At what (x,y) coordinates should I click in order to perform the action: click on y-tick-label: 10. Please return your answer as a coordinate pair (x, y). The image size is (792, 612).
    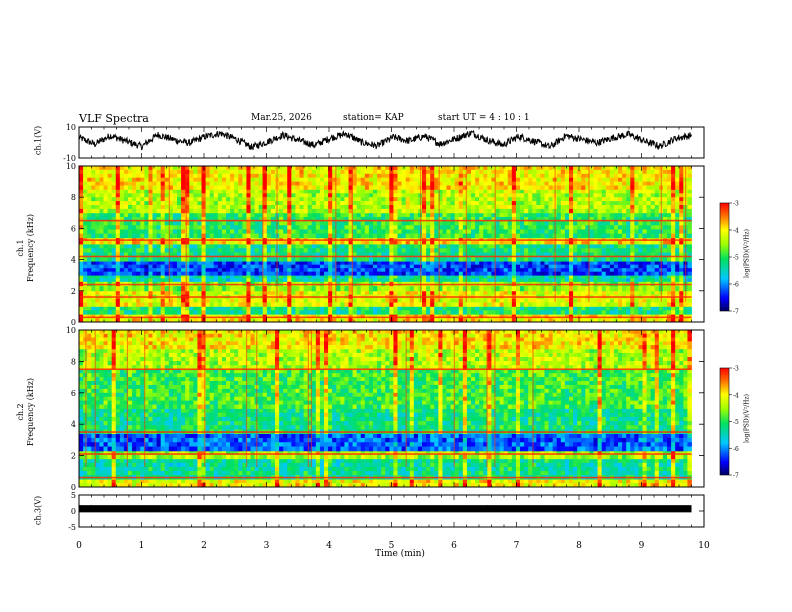
    Looking at the image, I should click on (71, 127).